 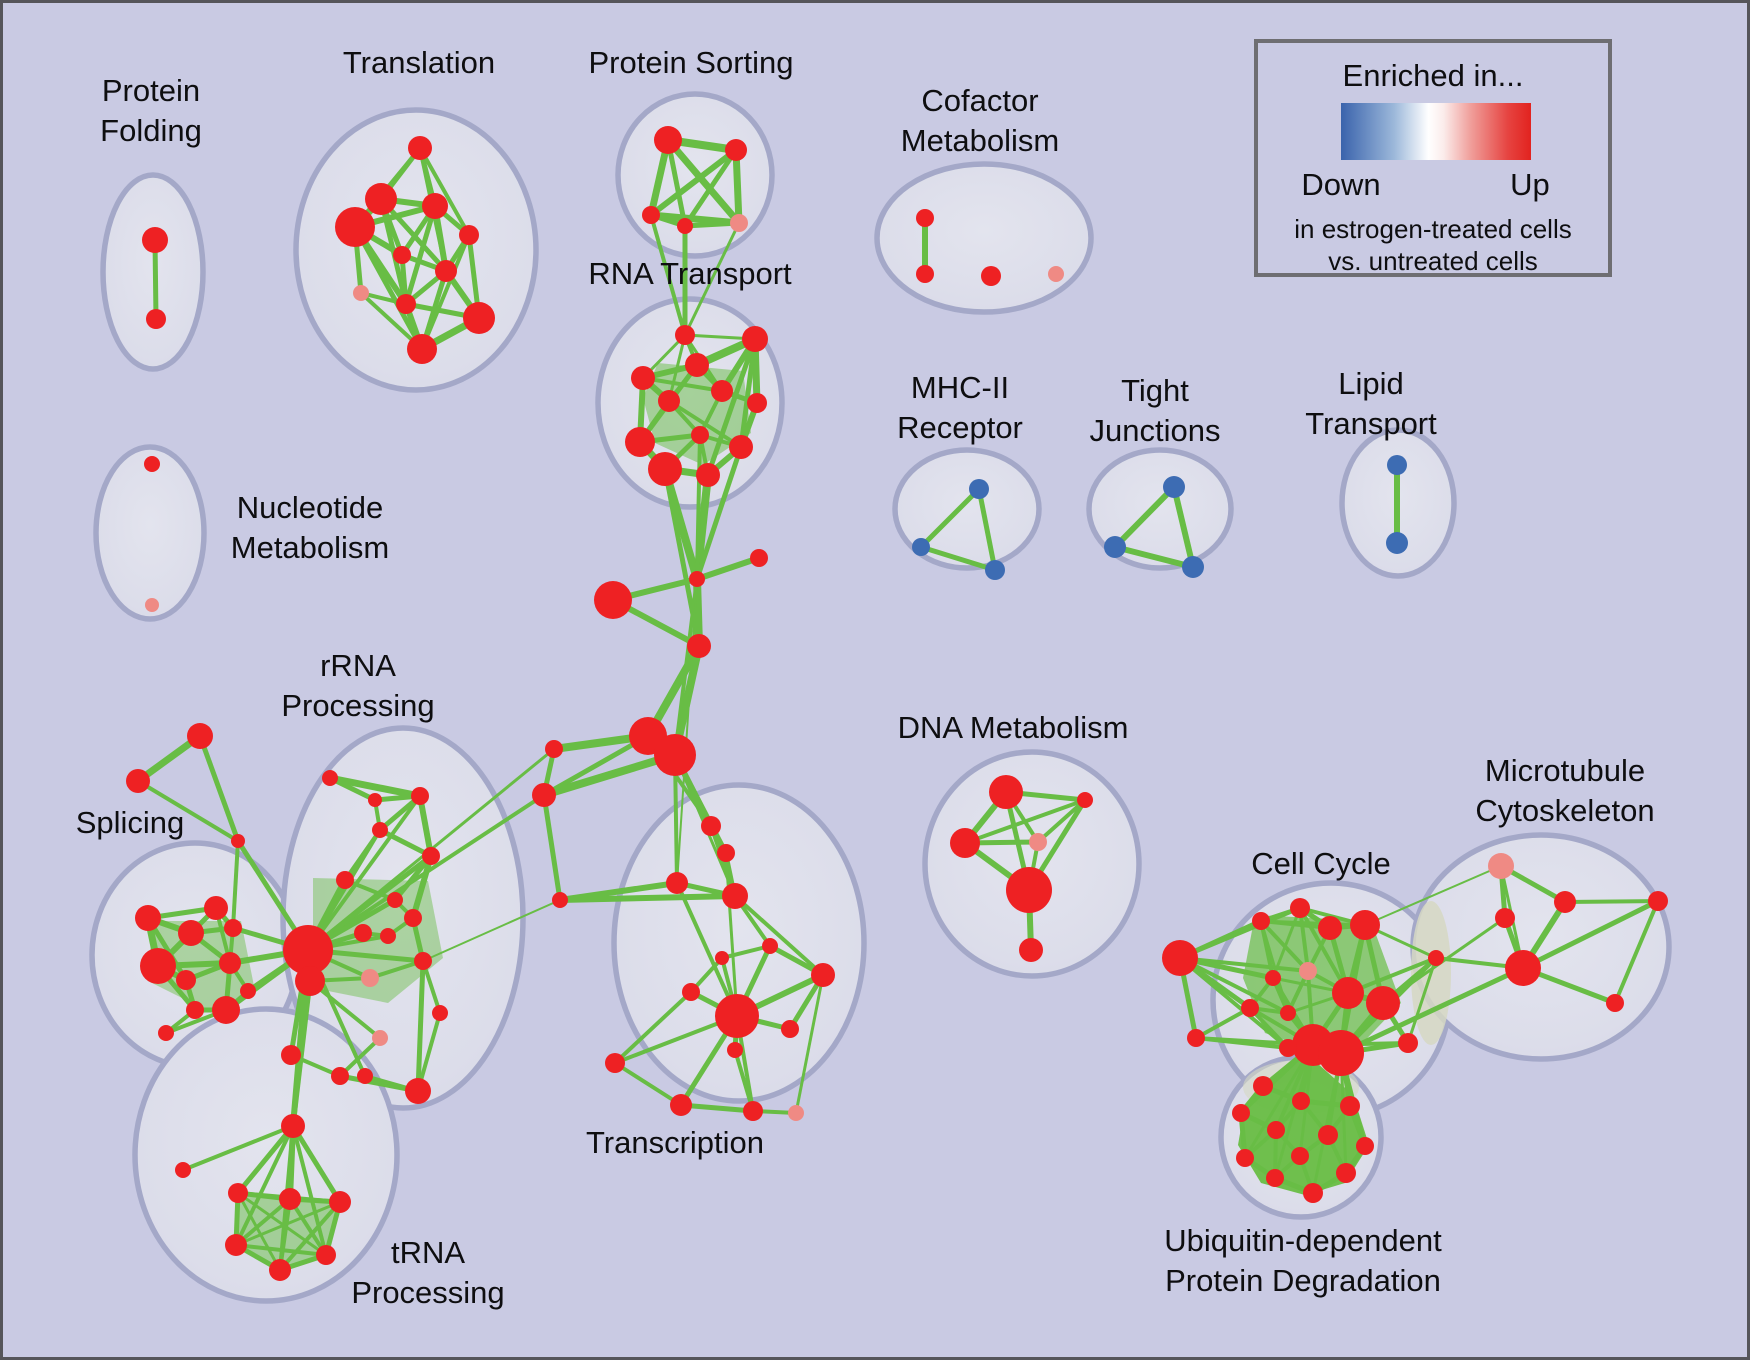 I want to click on cluster-label-cofactor-metabolism: Cofactor, so click(x=979, y=100).